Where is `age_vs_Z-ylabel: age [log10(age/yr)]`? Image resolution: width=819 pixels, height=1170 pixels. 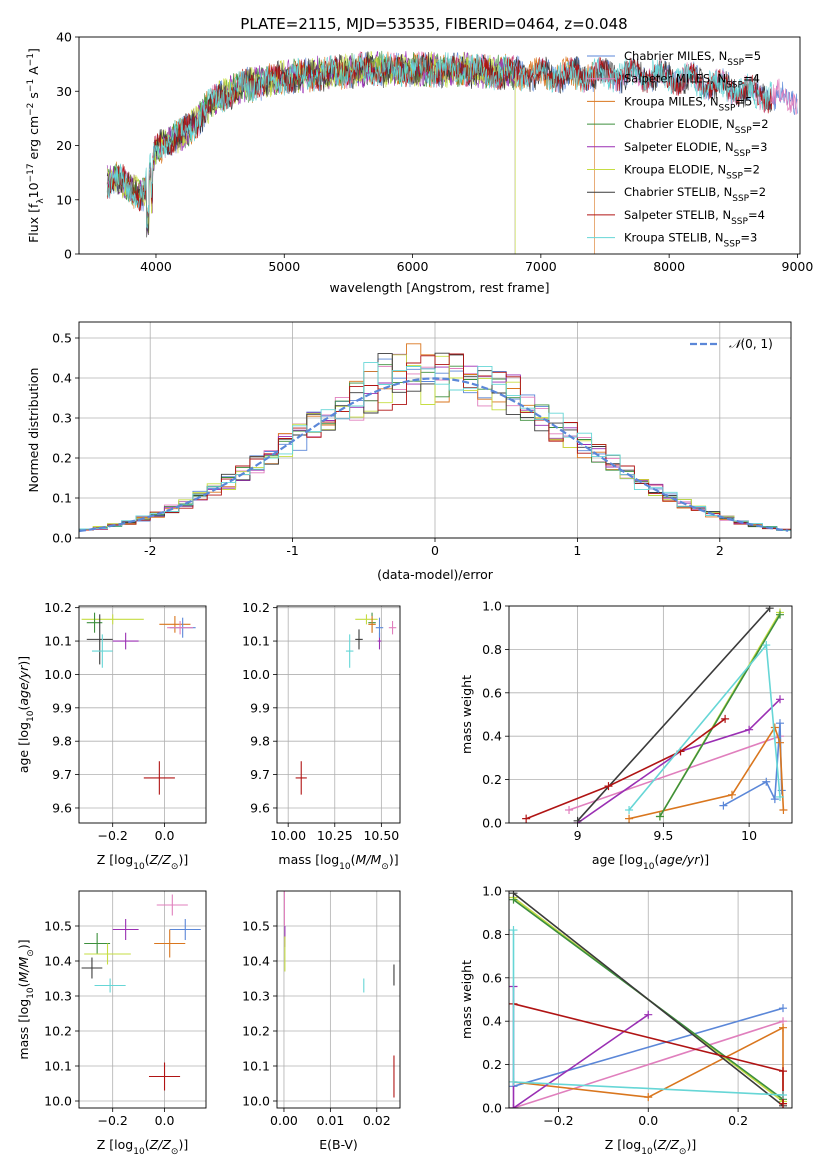 age_vs_Z-ylabel: age [log10(age/yr)] is located at coordinates (26, 714).